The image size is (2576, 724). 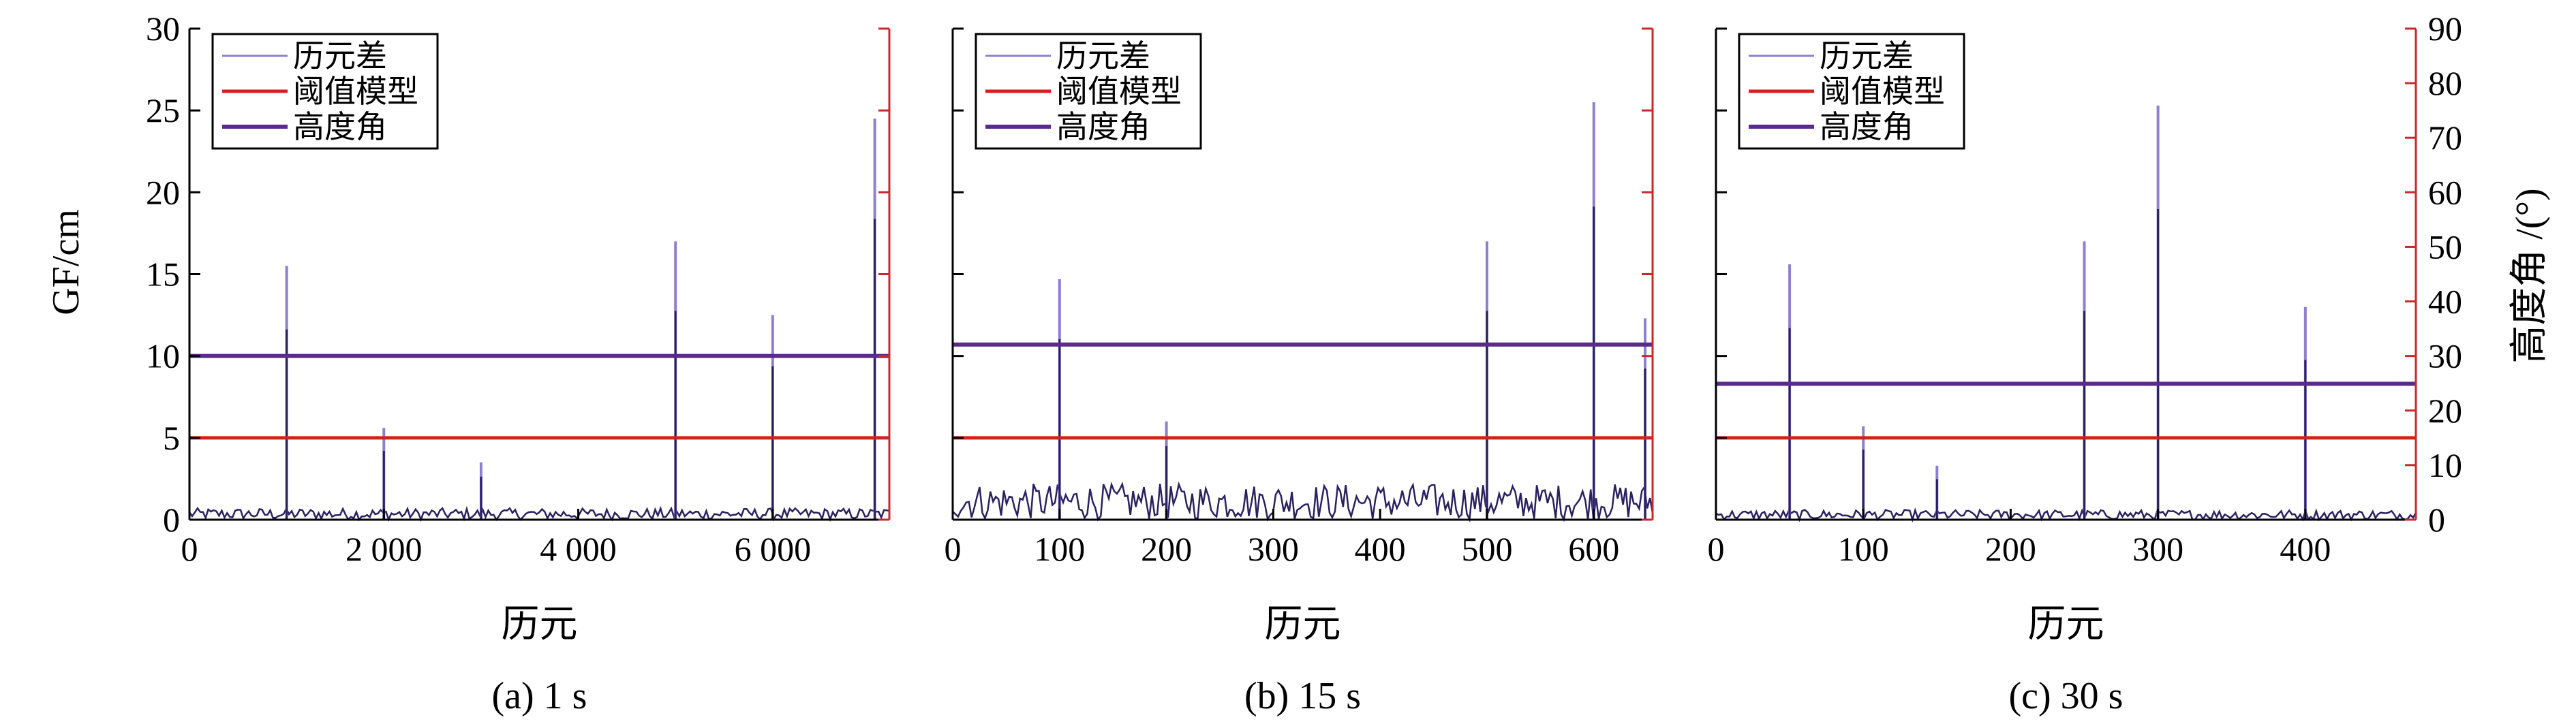 What do you see at coordinates (163, 110) in the screenshot?
I see `y-tick-label: 25` at bounding box center [163, 110].